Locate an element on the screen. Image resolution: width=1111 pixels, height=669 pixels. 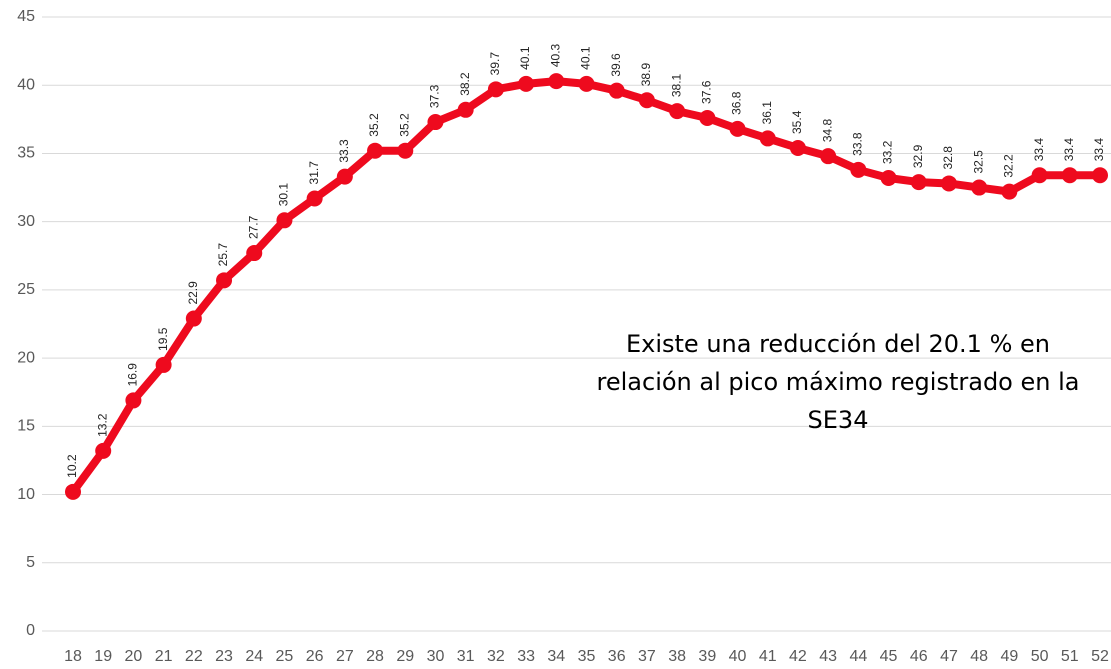
x-tick-label: 40 is located at coordinates (738, 656).